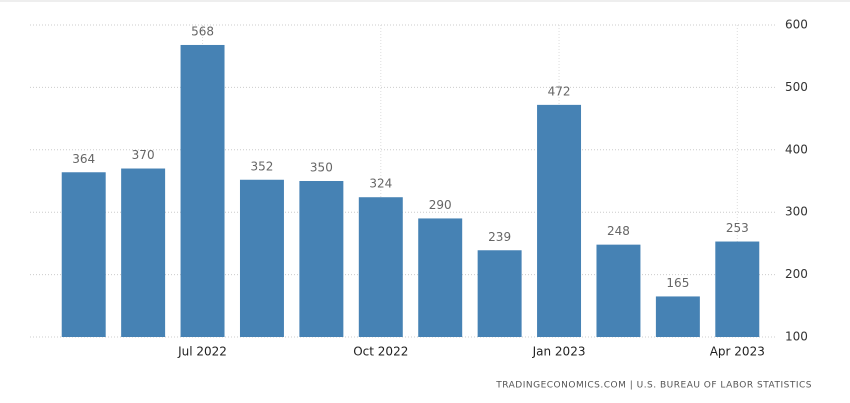 The height and width of the screenshot is (403, 850). Describe the element at coordinates (796, 212) in the screenshot. I see `y-tick-label: 300` at that location.